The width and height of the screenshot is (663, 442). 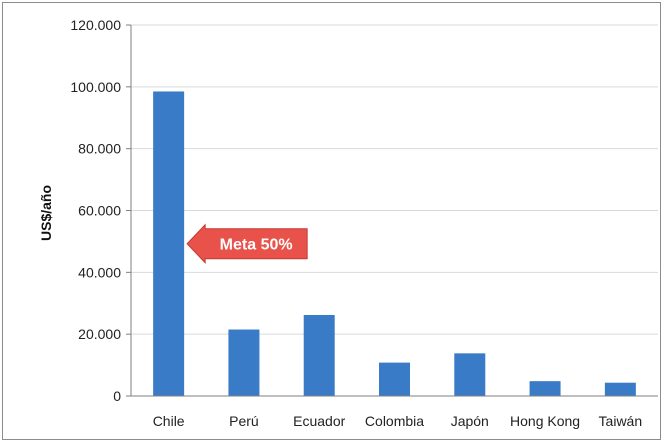 I want to click on y-tick-labels: 0 20.000 40.000 60.000 80.000 100.000 120.000, so click(x=95, y=210).